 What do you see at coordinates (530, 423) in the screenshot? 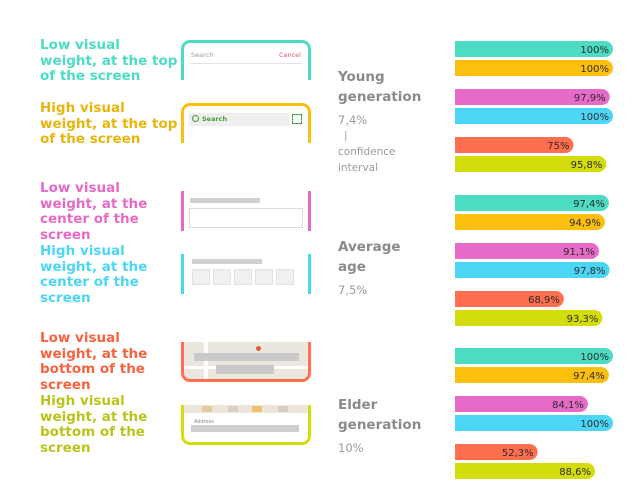
I see `bar-g3-s4` at bounding box center [530, 423].